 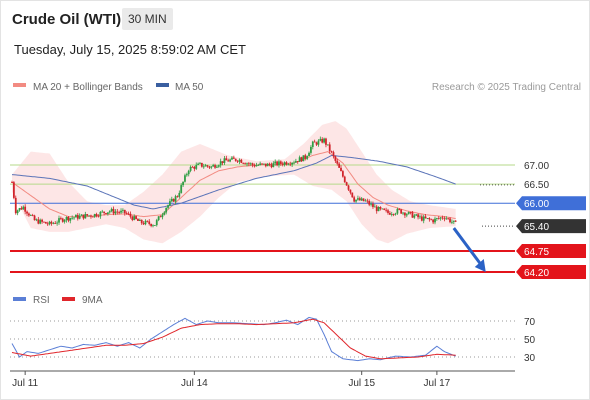 I want to click on level-tag-64.75, so click(x=551, y=250).